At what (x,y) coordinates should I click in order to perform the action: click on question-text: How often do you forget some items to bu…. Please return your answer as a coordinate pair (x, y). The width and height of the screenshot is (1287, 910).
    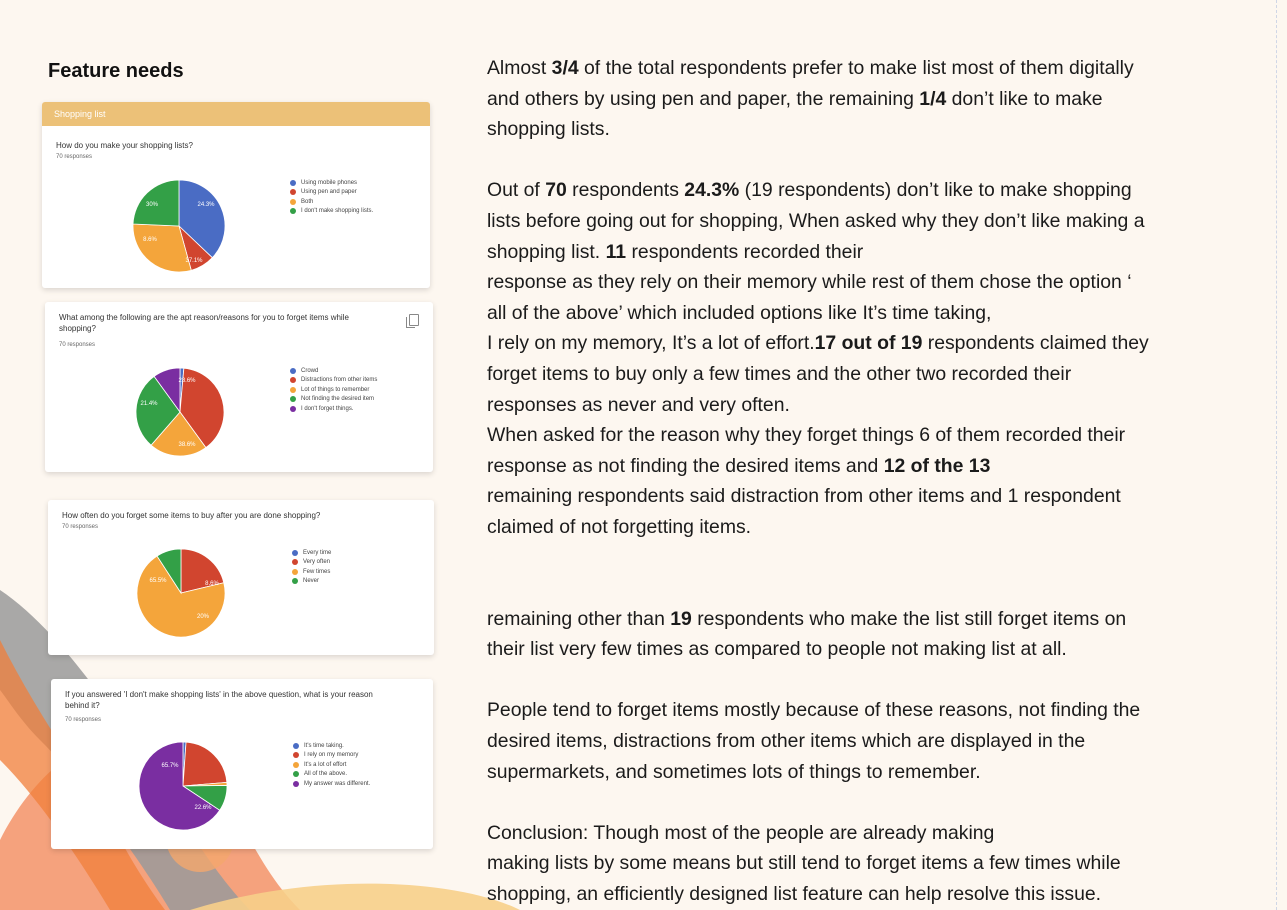
    Looking at the image, I should click on (191, 515).